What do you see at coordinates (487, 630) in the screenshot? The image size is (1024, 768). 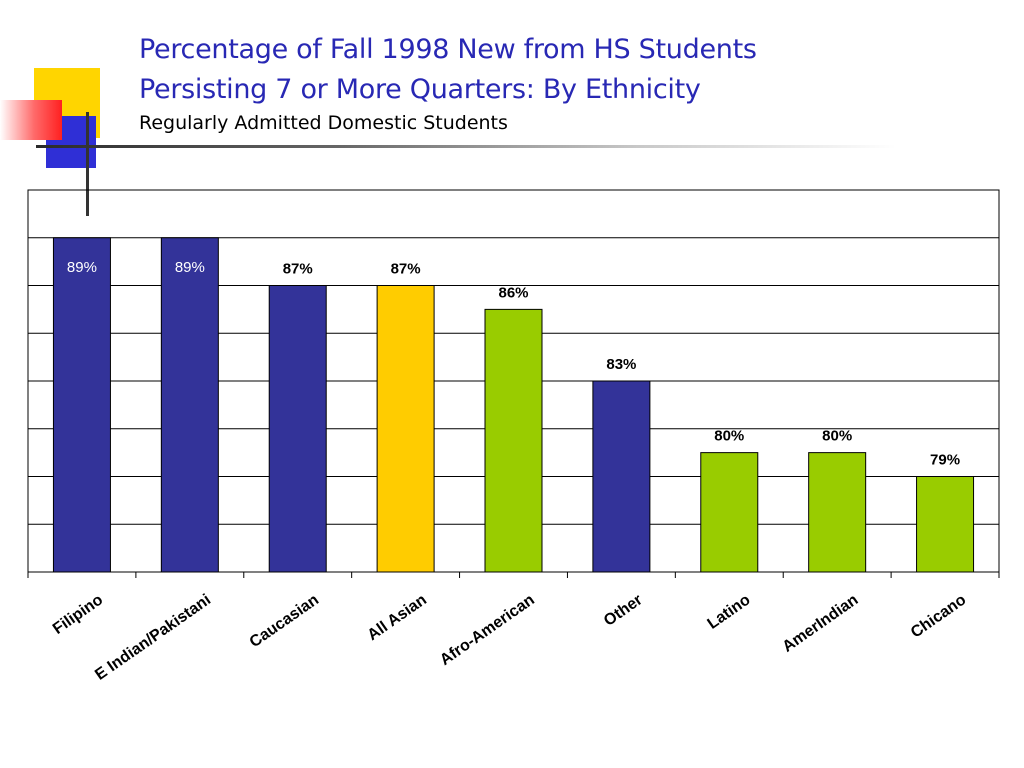 I see `x-tick-label: Afro-American` at bounding box center [487, 630].